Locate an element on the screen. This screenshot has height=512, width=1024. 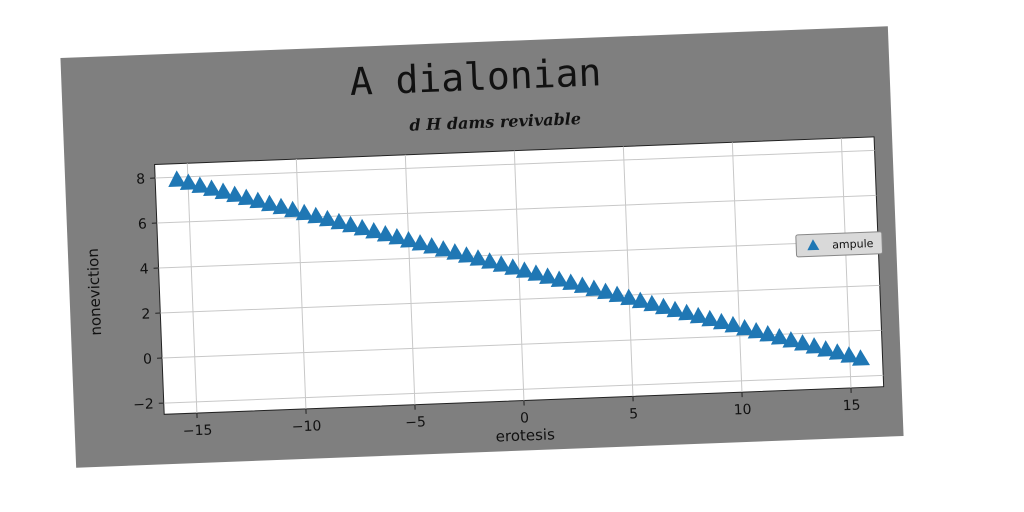
x-tick-label: 5 is located at coordinates (634, 414).